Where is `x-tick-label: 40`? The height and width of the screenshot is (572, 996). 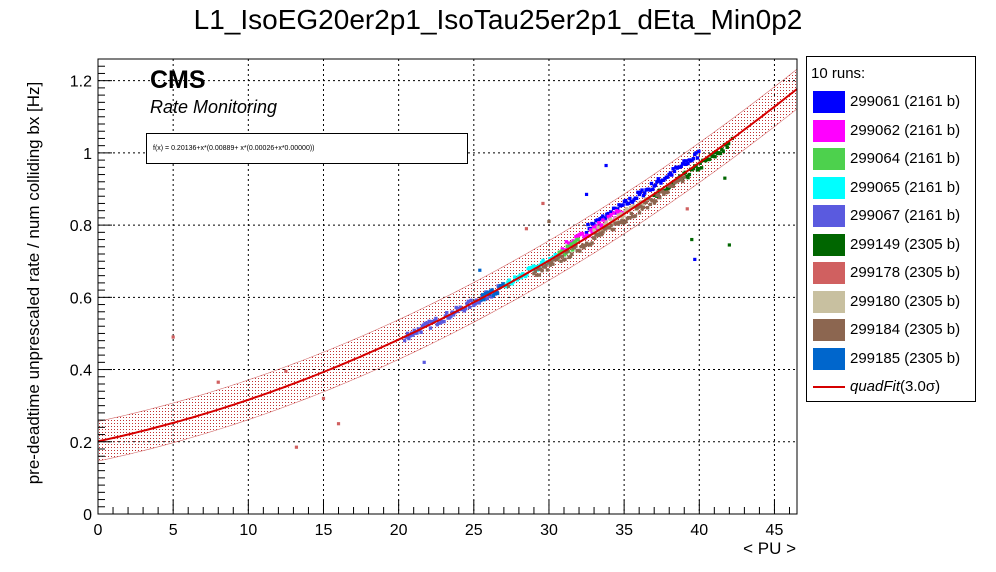
x-tick-label: 40 is located at coordinates (699, 530).